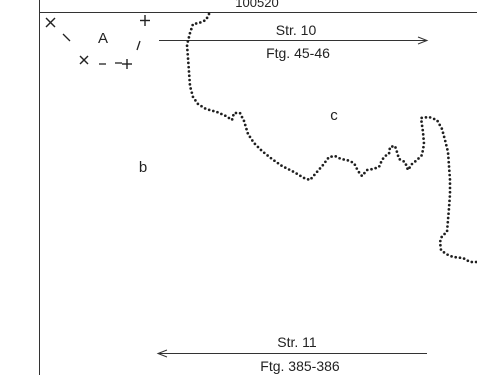 Image resolution: width=477 pixels, height=380 pixels. I want to click on street-11-label: Str. 11, so click(297, 342).